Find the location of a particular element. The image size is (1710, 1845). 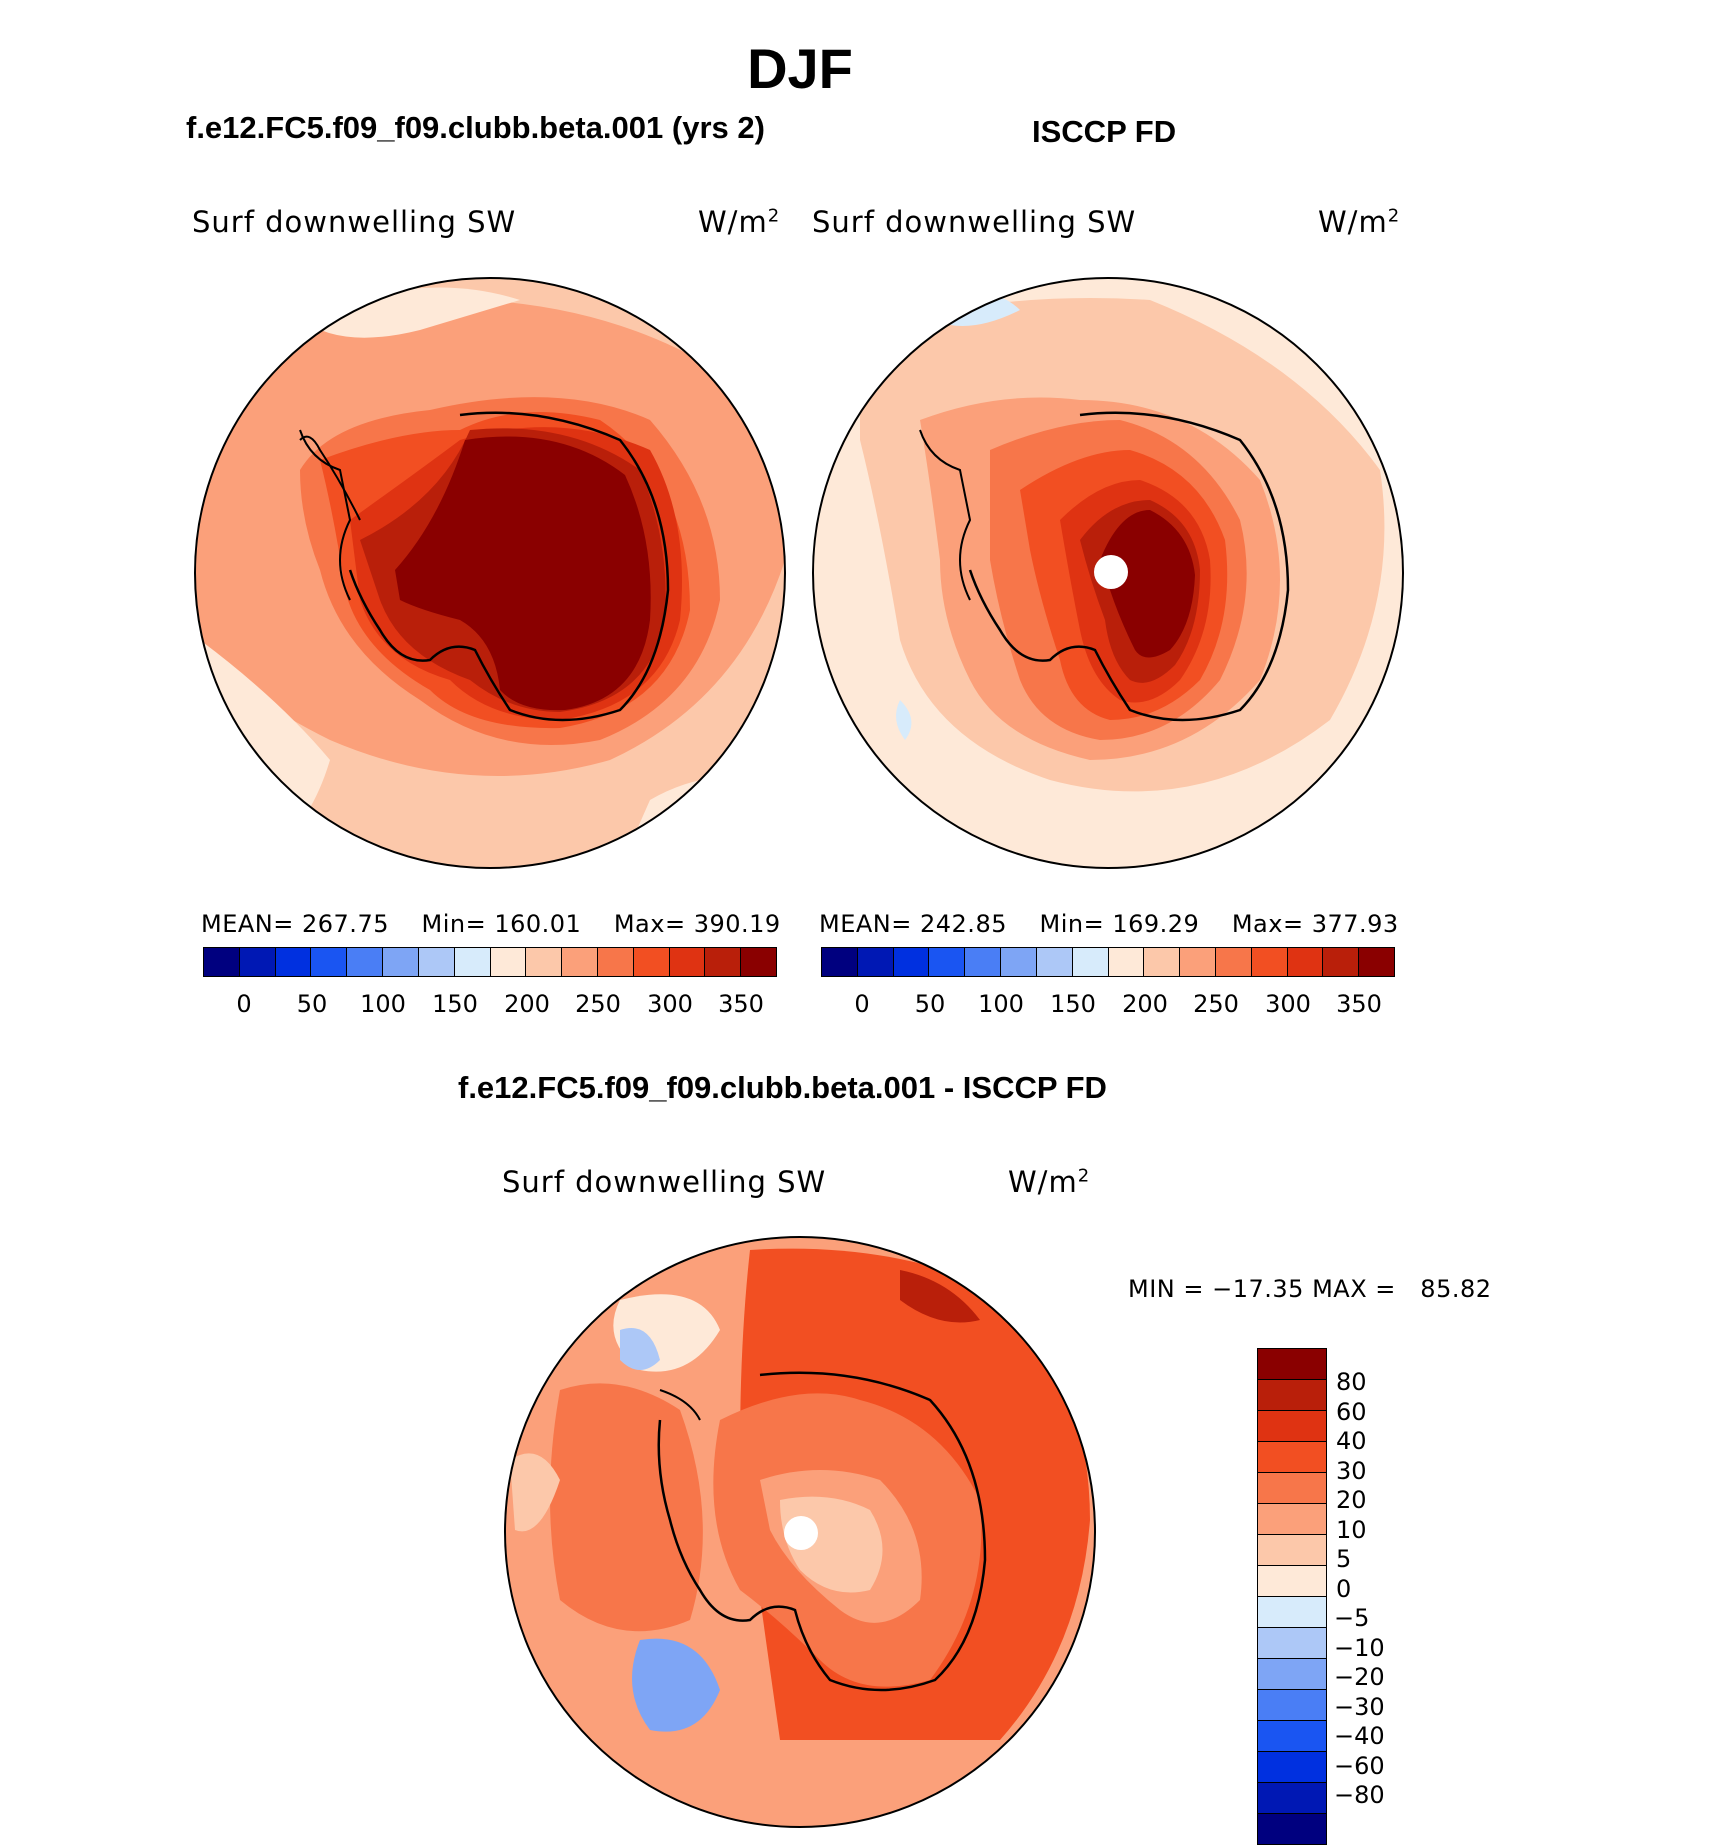

panel-model-colorbar is located at coordinates (490, 962).